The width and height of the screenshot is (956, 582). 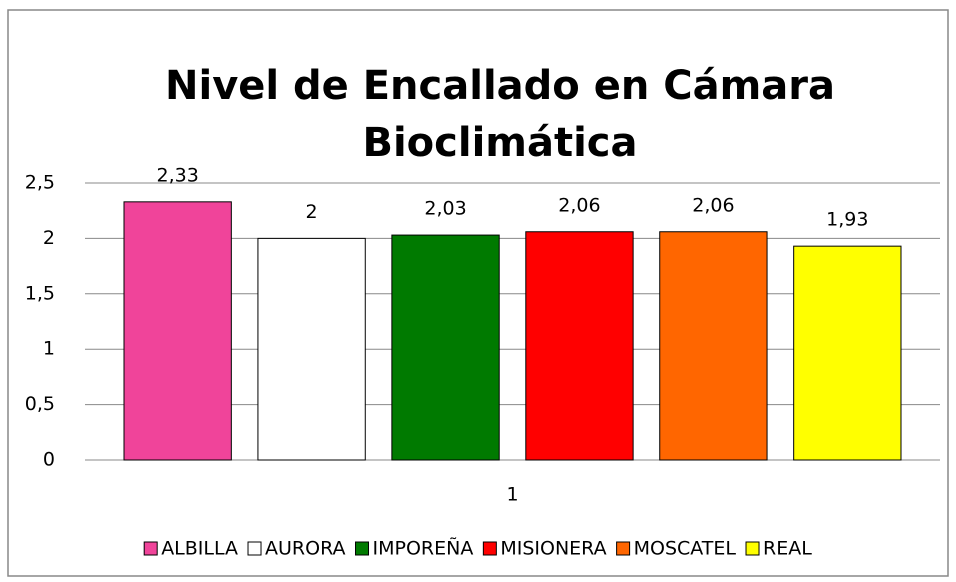 I want to click on data-label: 2,03, so click(x=445, y=209).